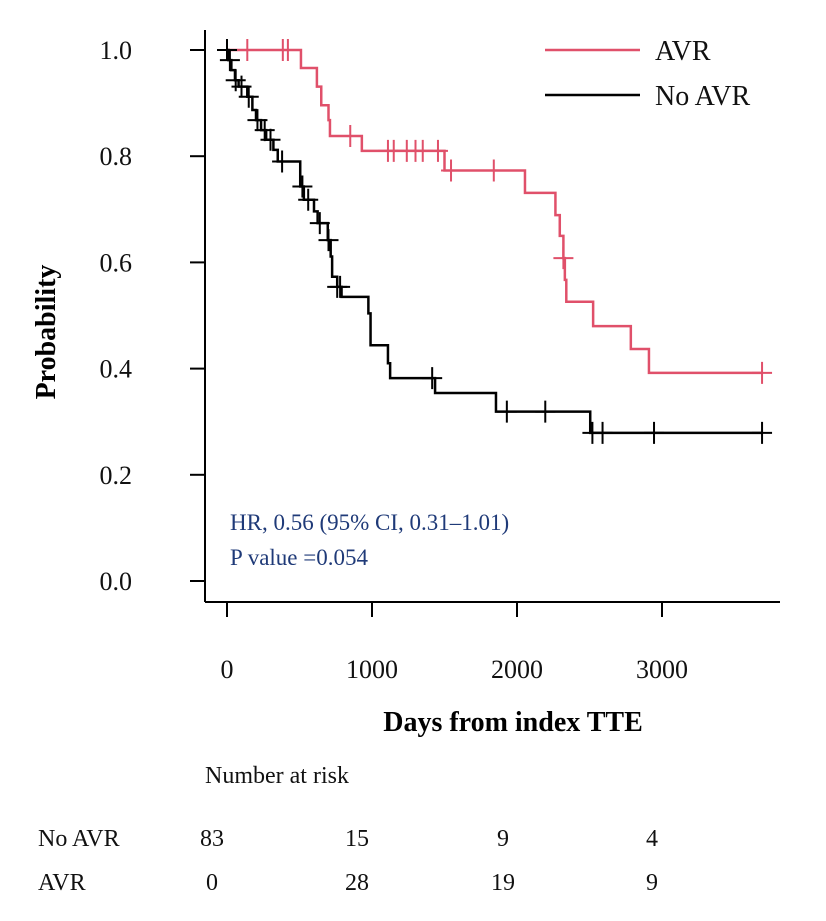  I want to click on p-value-annotation: P value =0.054, so click(299, 557).